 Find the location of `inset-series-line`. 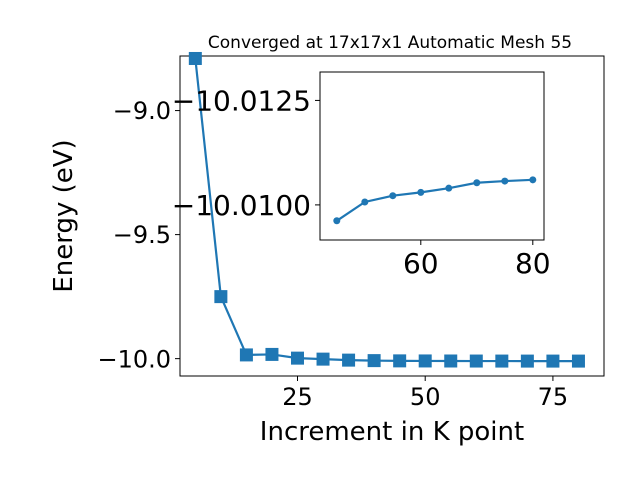

inset-series-line is located at coordinates (434, 200).